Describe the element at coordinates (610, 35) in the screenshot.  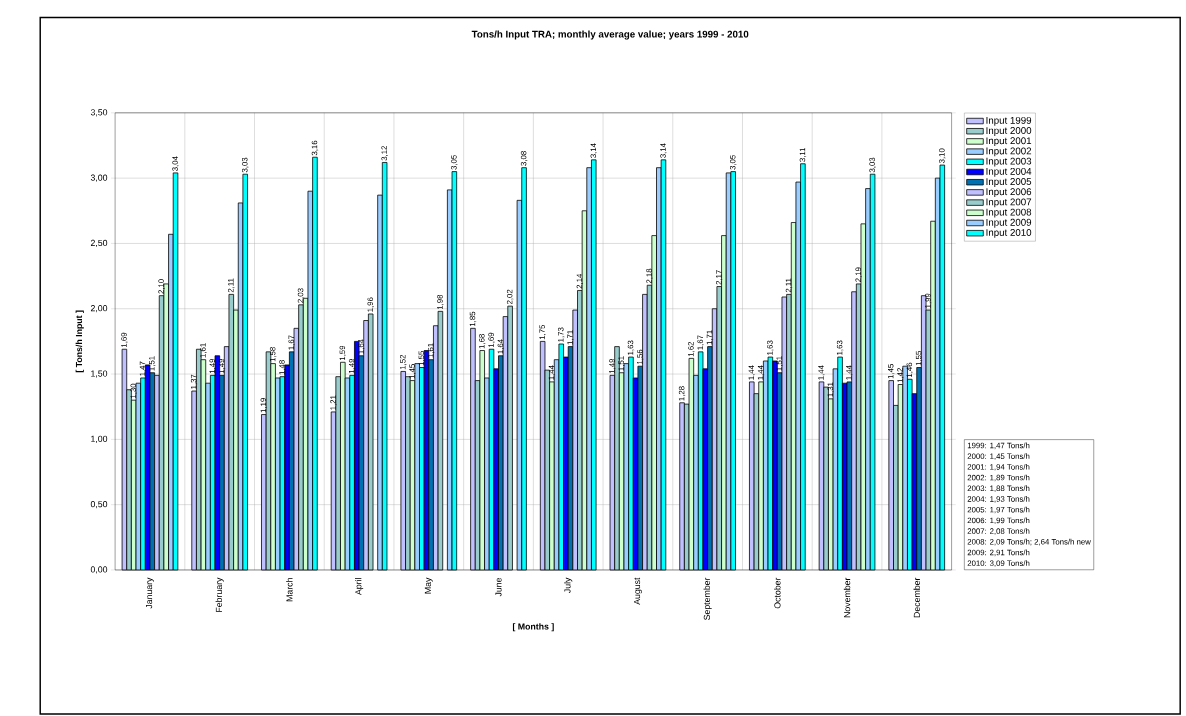
I see `chart-title: Tons/h Input TRA; monthly average value; years 1999 - 2010` at that location.